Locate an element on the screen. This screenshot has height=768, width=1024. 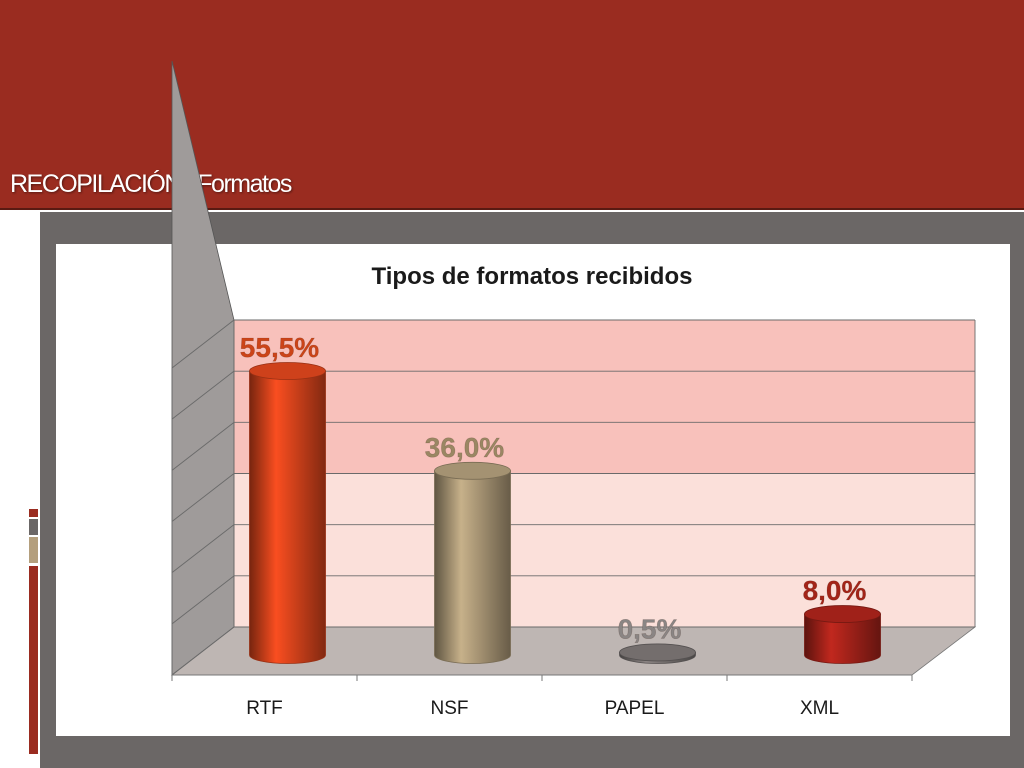
data-label-rtf: 55,5% is located at coordinates (279, 347).